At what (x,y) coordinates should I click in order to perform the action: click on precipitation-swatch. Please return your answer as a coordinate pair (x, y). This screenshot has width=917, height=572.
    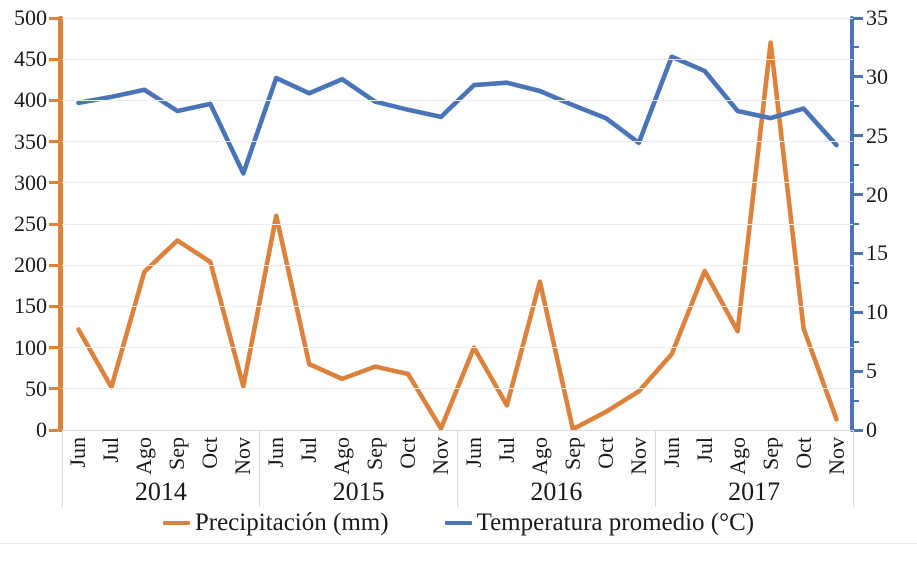
    Looking at the image, I should click on (176, 523).